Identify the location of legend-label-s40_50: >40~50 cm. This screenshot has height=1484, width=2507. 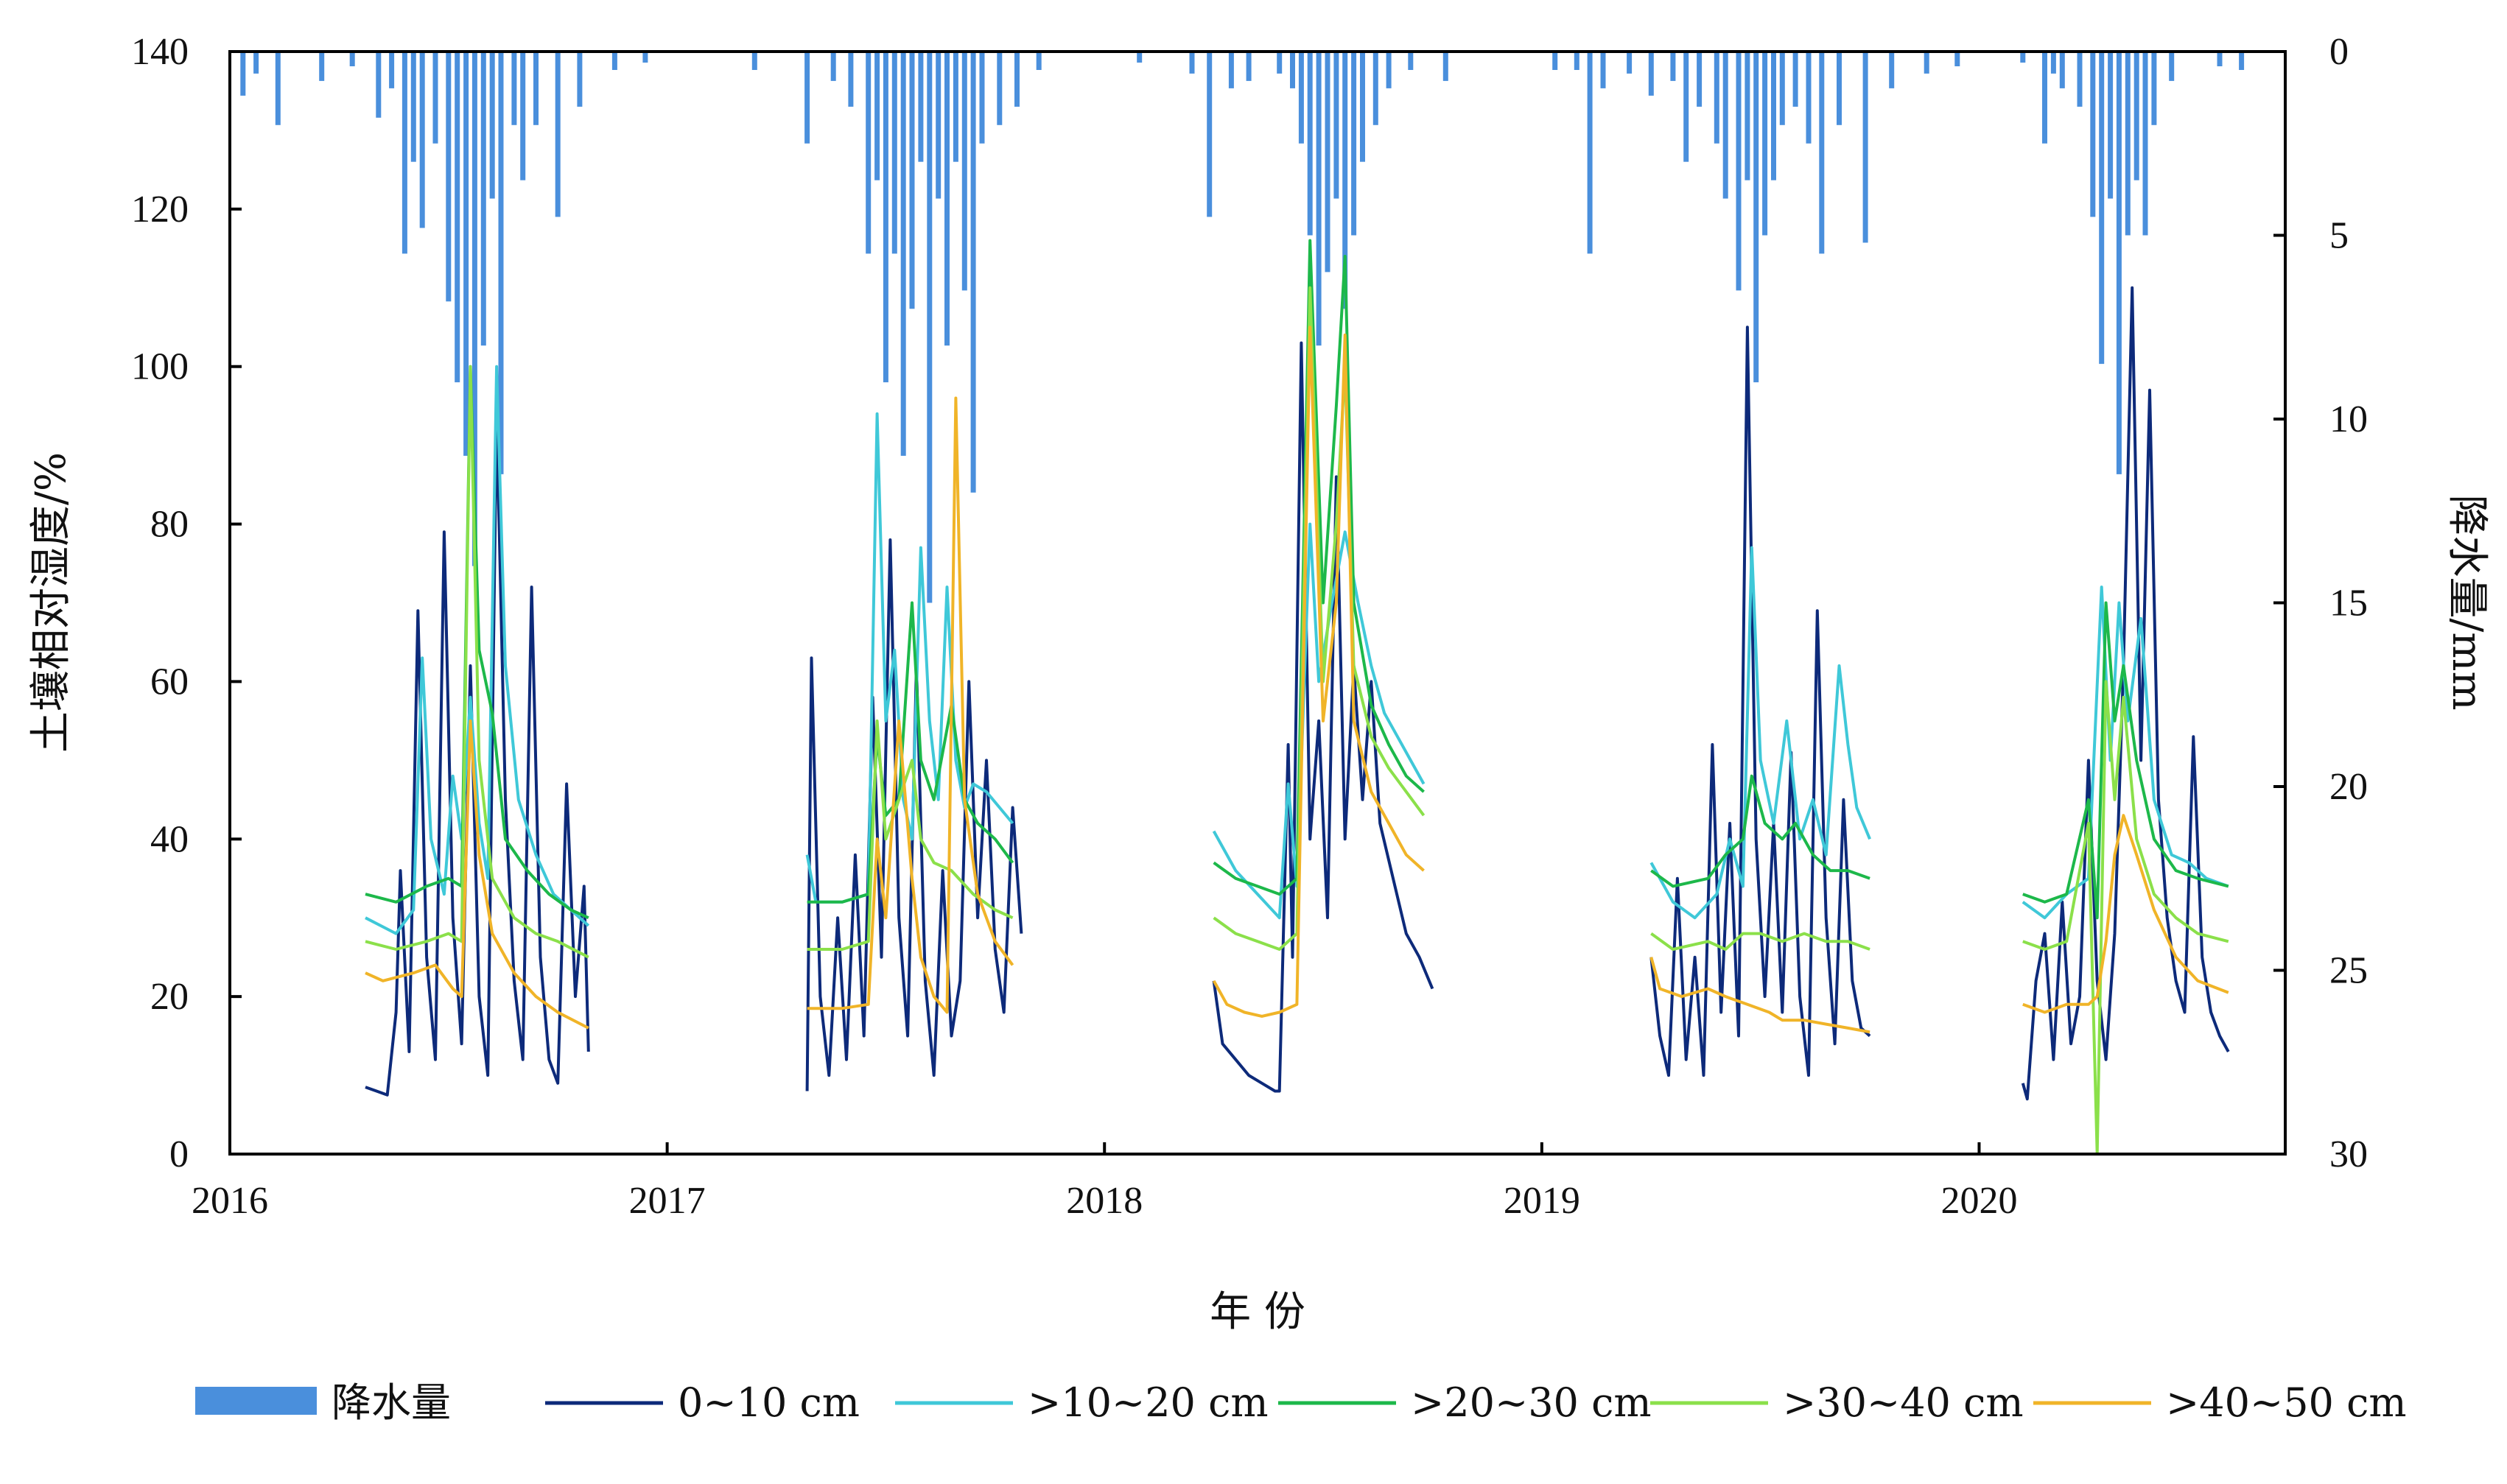
(2286, 1403).